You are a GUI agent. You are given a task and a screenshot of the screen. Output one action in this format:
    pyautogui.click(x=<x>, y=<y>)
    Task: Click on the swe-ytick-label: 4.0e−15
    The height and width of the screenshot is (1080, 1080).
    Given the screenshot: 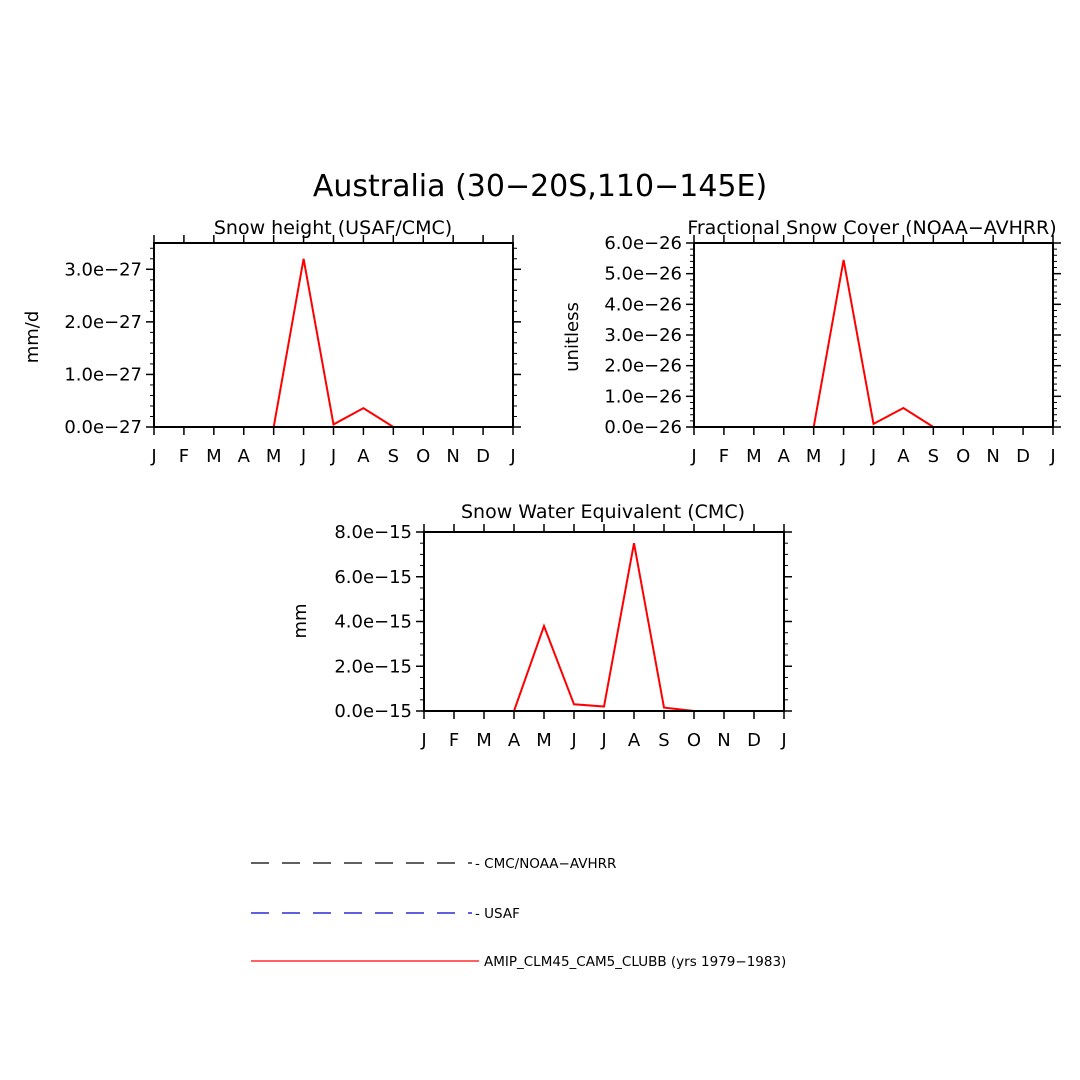 What is the action you would take?
    pyautogui.click(x=373, y=622)
    